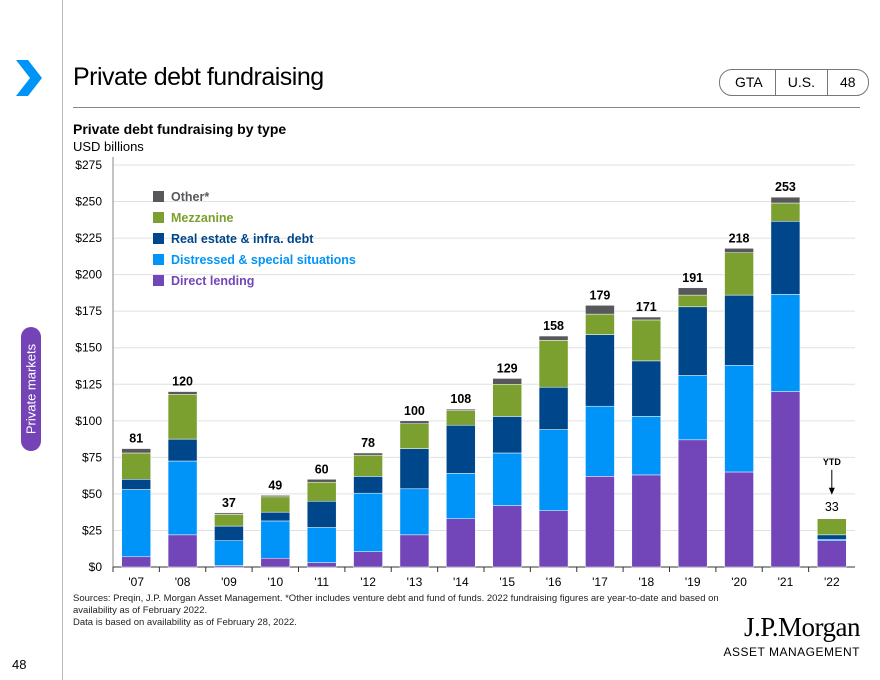 Image resolution: width=880 pixels, height=680 pixels. What do you see at coordinates (507, 582) in the screenshot?
I see `x-tick-label: '15` at bounding box center [507, 582].